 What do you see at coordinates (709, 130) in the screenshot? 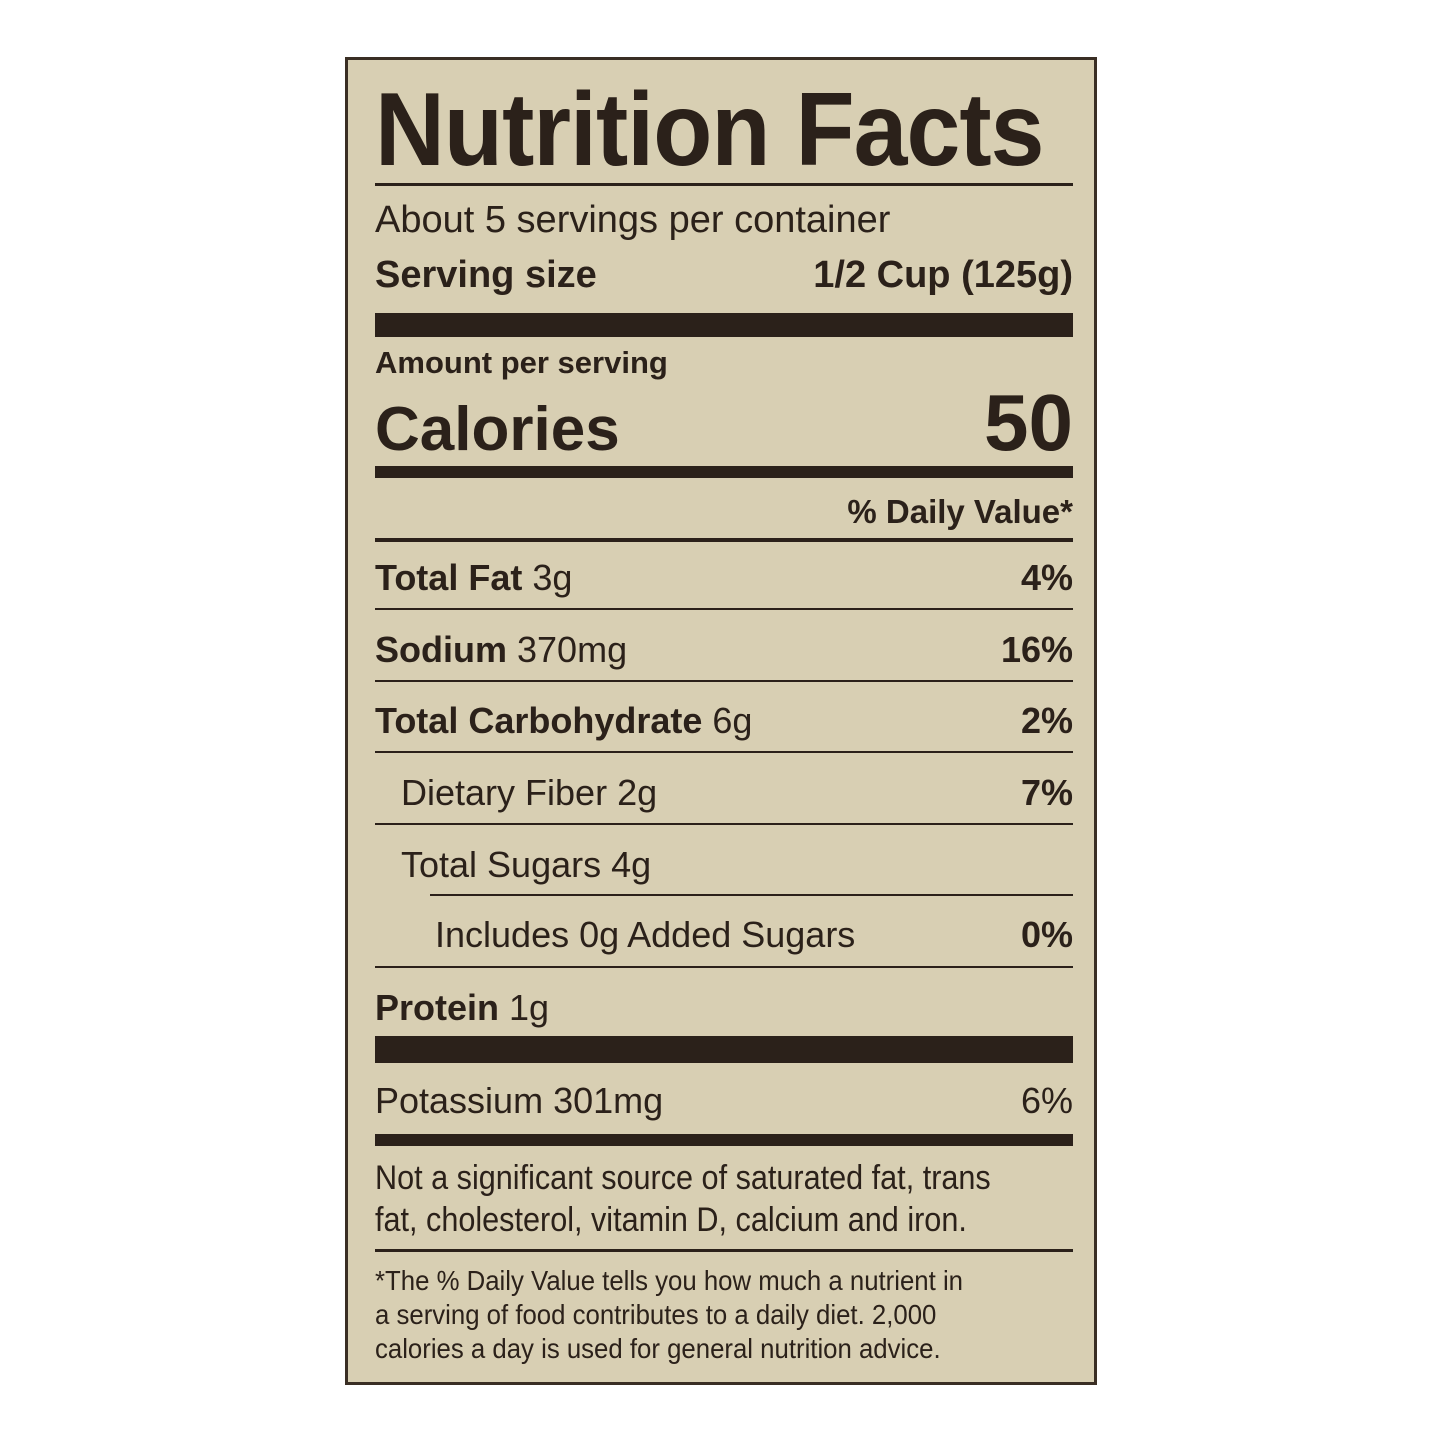
I see `label-title: Nutrition Facts` at bounding box center [709, 130].